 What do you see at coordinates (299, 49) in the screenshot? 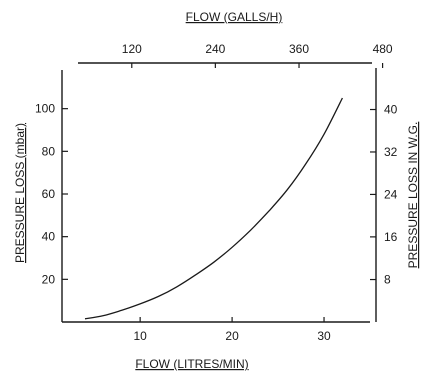
I see `top-tick-label: 360` at bounding box center [299, 49].